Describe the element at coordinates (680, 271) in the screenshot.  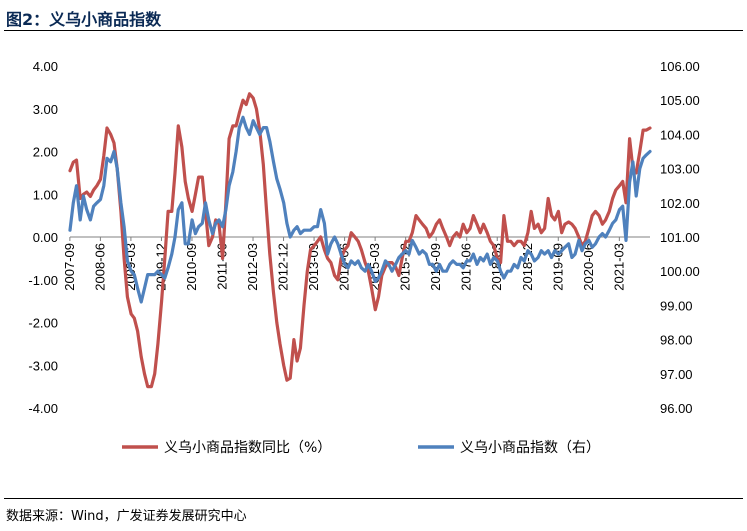
I see `right-tick-label: 100.00` at that location.